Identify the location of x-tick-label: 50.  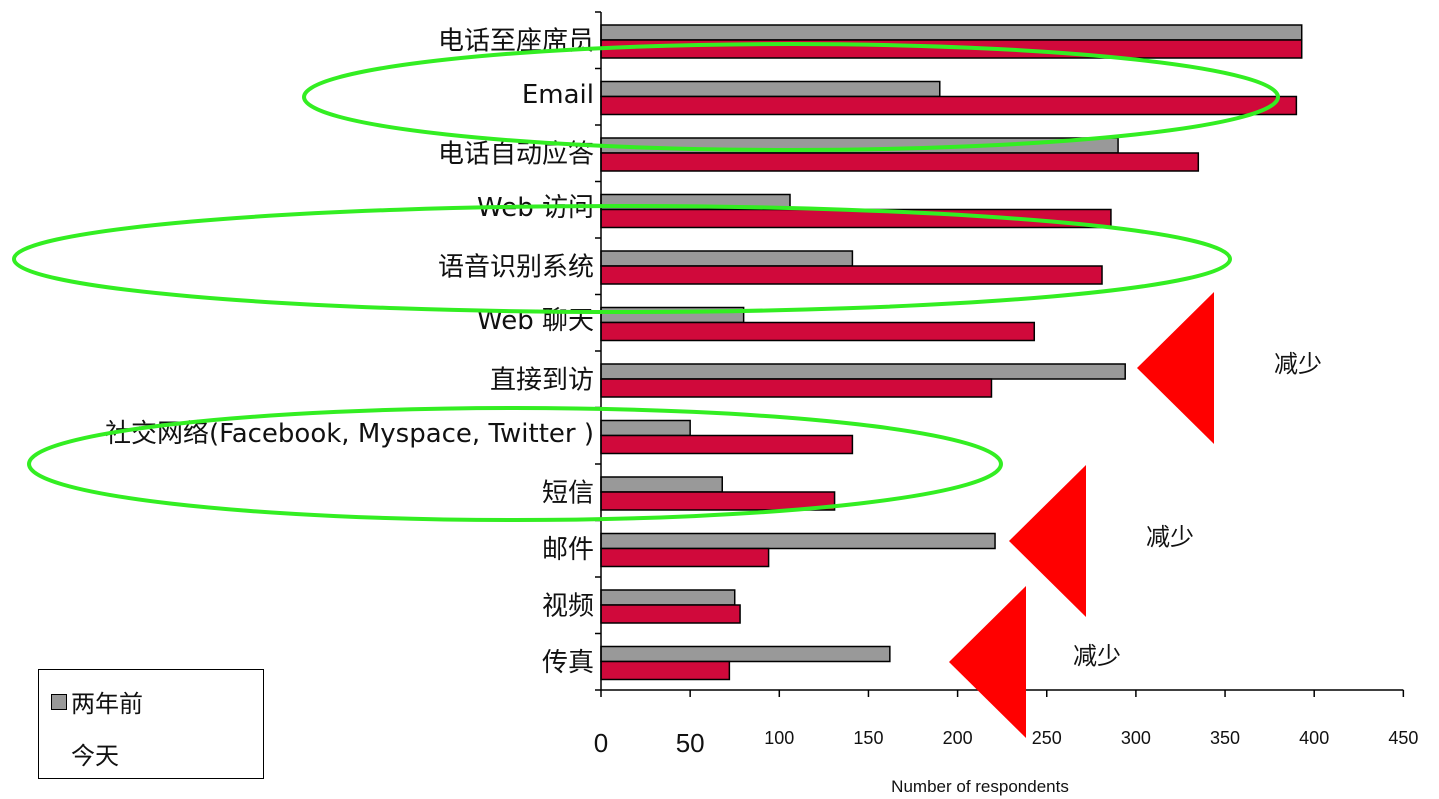
(690, 743).